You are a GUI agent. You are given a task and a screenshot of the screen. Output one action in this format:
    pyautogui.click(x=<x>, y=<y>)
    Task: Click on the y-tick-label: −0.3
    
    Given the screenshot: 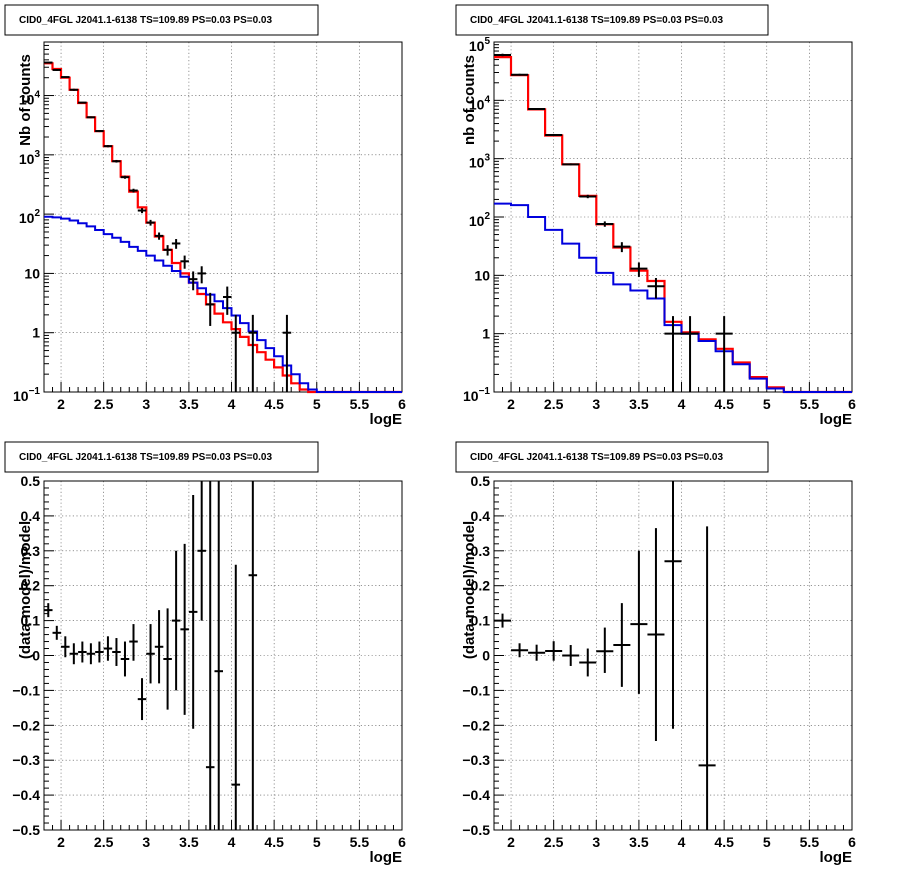 What is the action you would take?
    pyautogui.click(x=476, y=760)
    